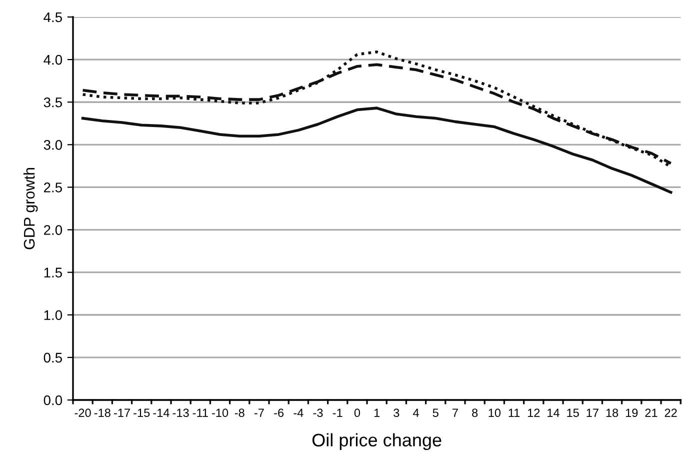 The height and width of the screenshot is (457, 682). What do you see at coordinates (475, 413) in the screenshot?
I see `x-tick-label: 8` at bounding box center [475, 413].